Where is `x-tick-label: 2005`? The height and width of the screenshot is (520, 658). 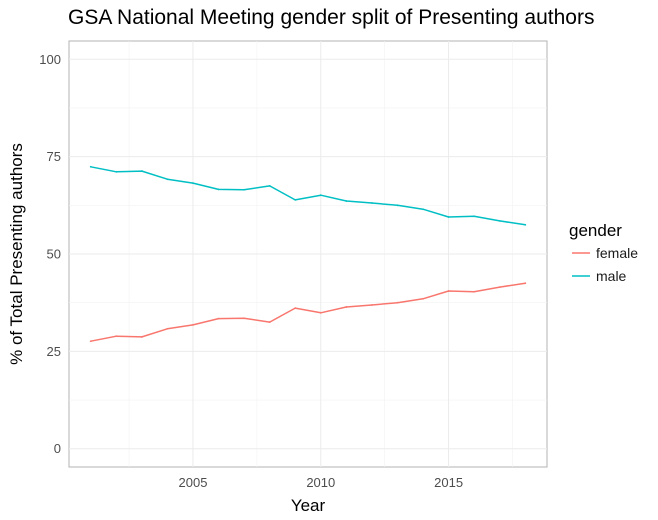 x-tick-label: 2005 is located at coordinates (193, 482).